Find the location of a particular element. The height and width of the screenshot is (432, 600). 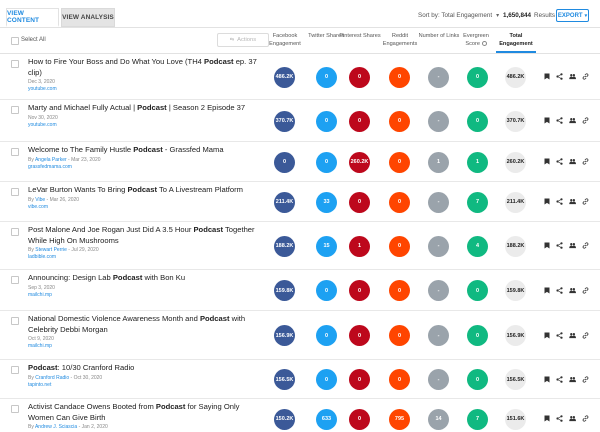

source-domain: tapinto.net is located at coordinates (40, 384).